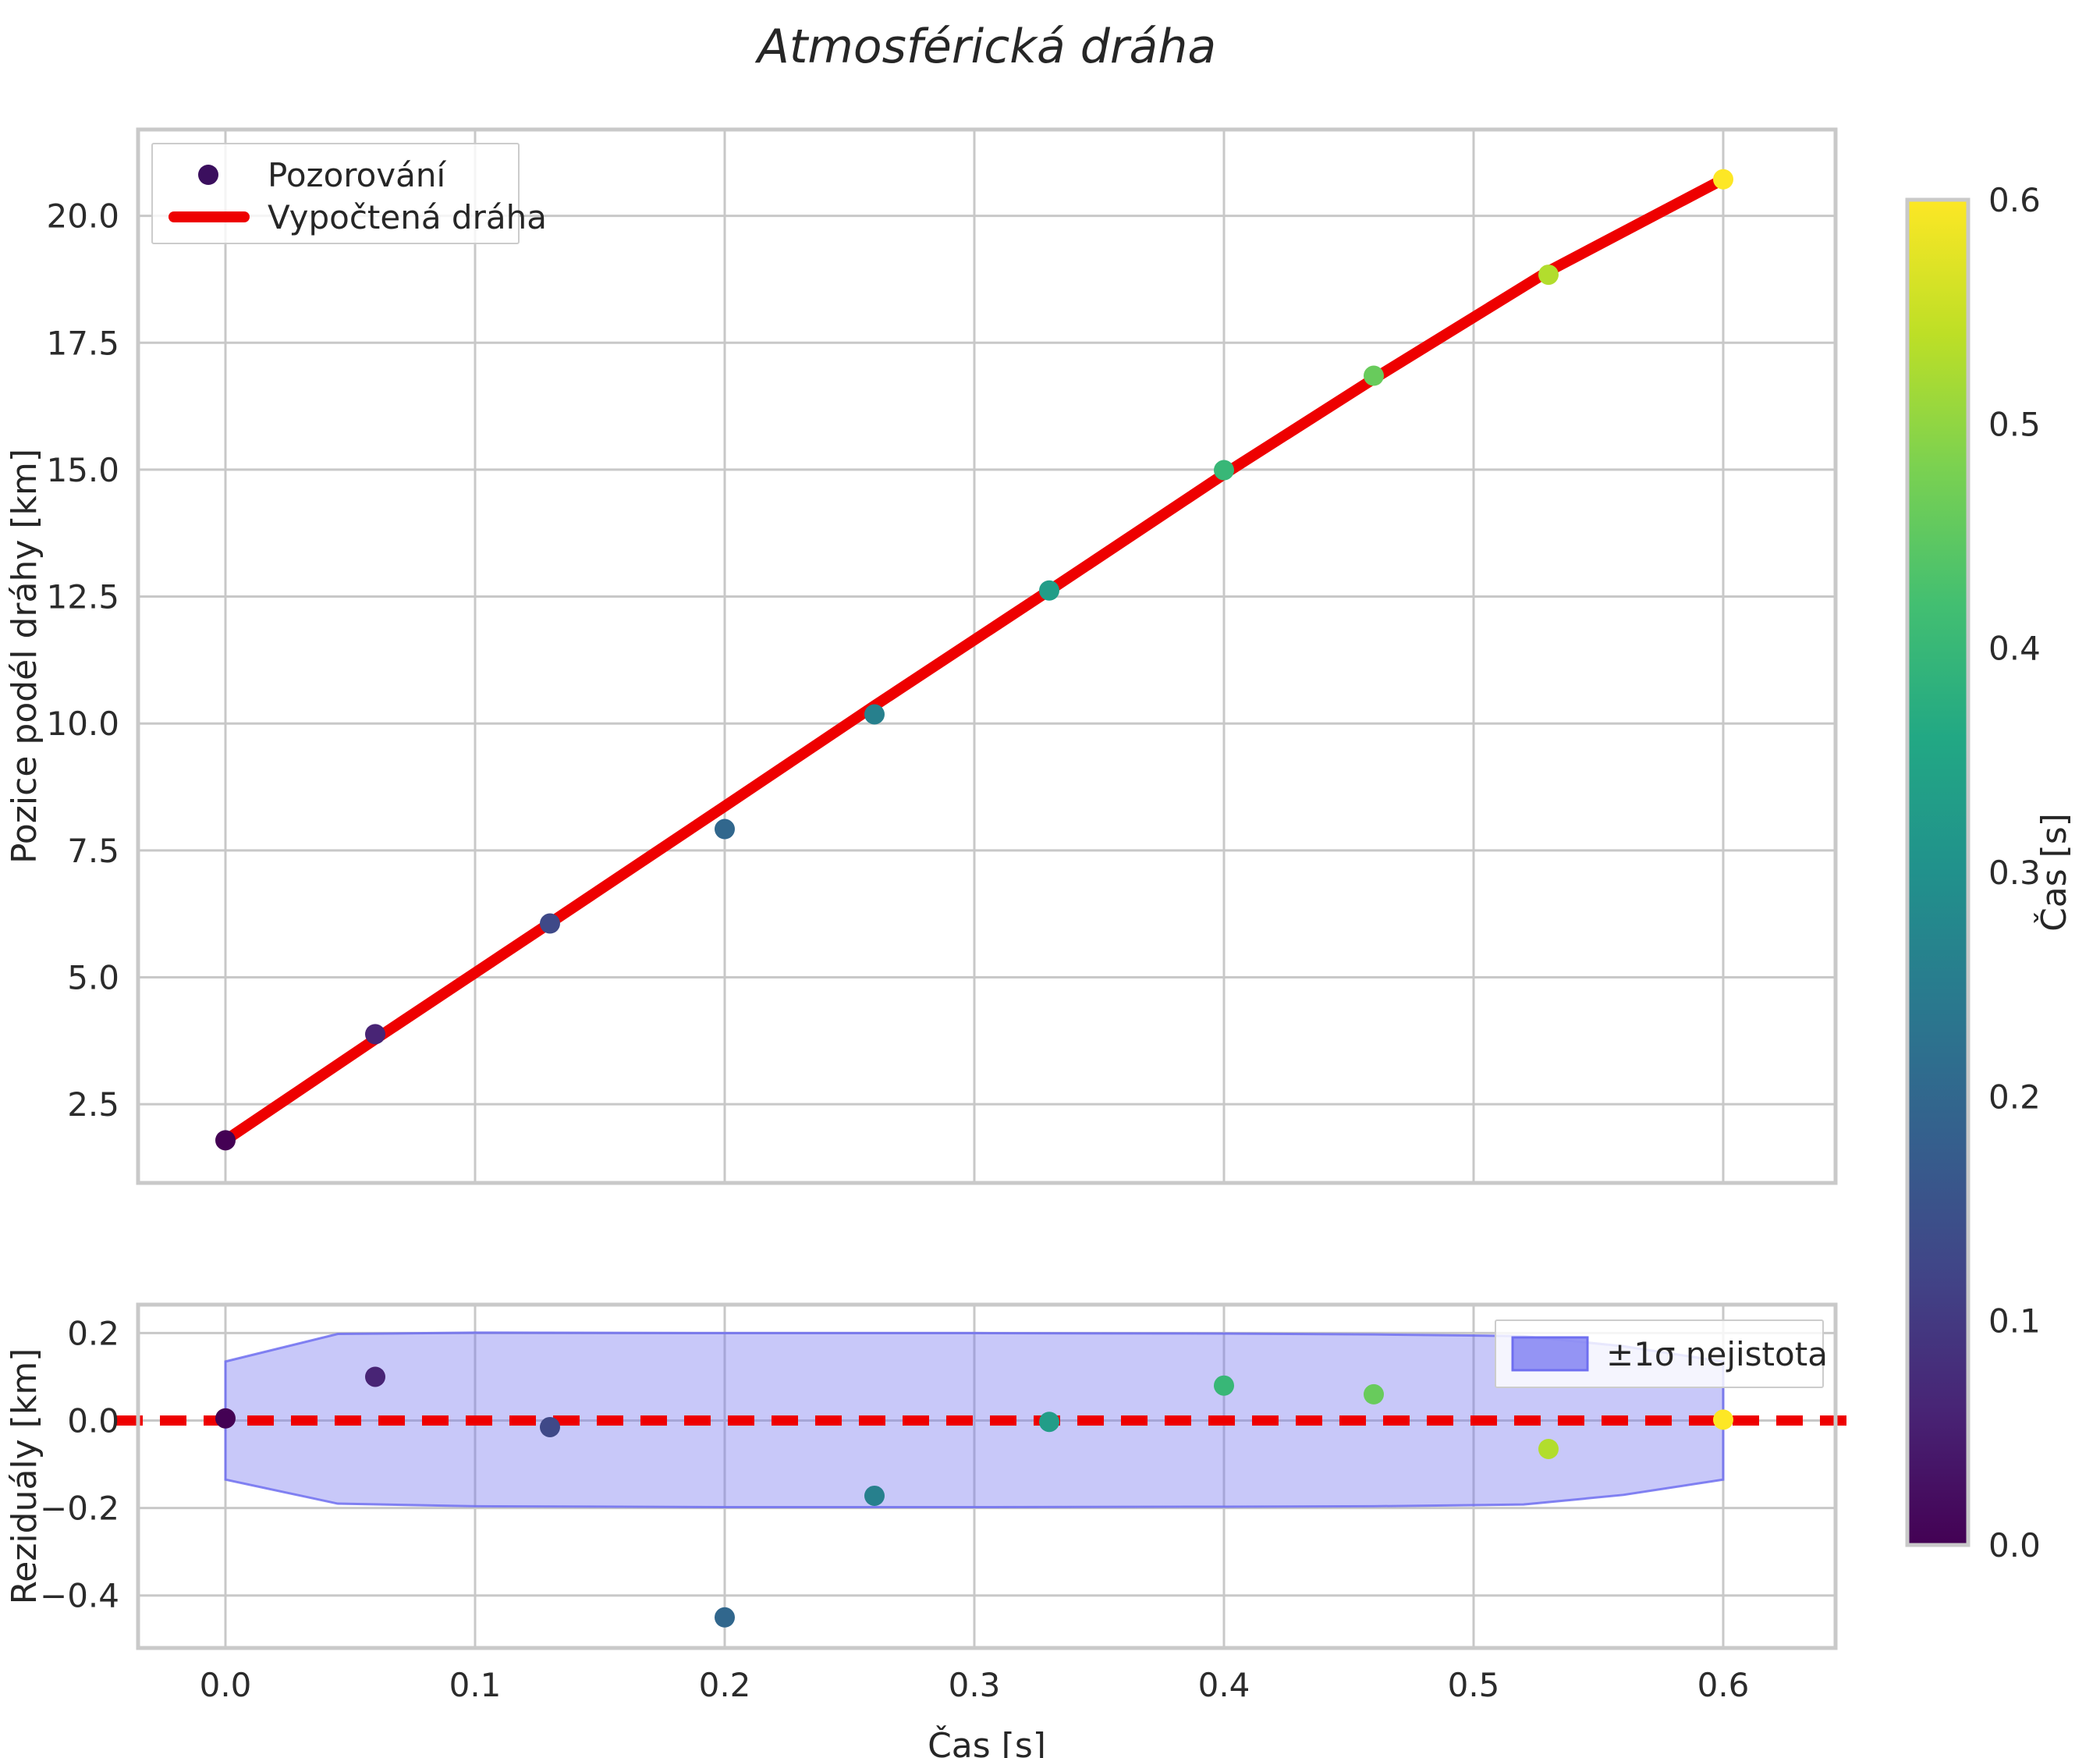 The width and height of the screenshot is (2100, 1758). I want to click on trajectory-y-tick-labels: 2.5 5.0 7.5 10.0 12.5 15.0 17.5 20.0, so click(82, 660).